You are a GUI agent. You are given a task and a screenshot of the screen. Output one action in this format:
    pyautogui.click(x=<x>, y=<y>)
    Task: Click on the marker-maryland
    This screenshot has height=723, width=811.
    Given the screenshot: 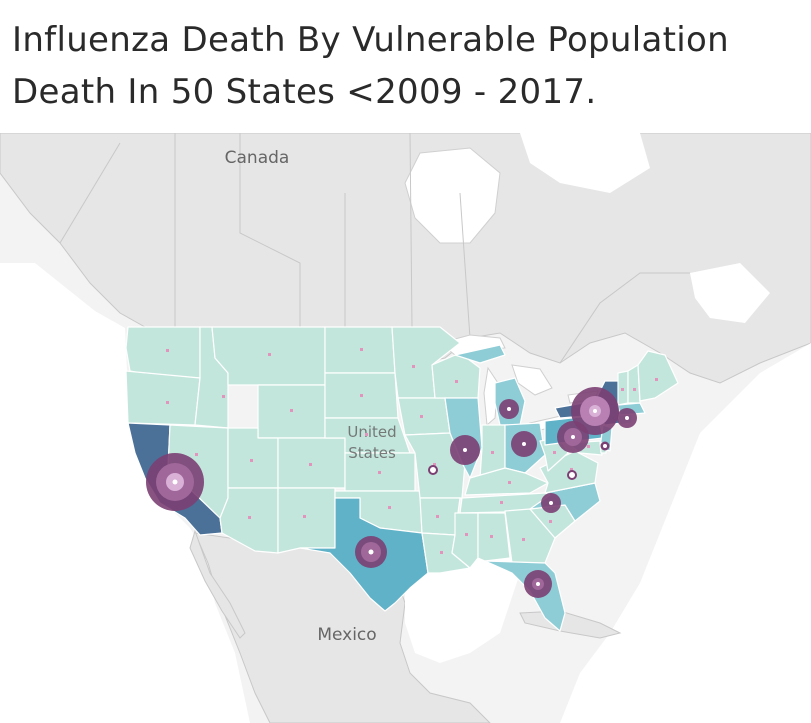 What is the action you would take?
    pyautogui.click(x=588, y=446)
    